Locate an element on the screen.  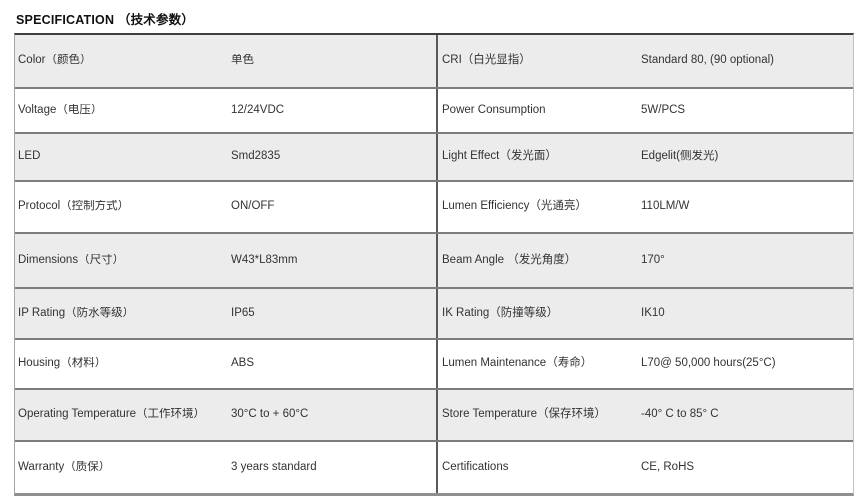
spec-label-store-temperature: Store Temperature（保存环境） is located at coordinates (538, 415).